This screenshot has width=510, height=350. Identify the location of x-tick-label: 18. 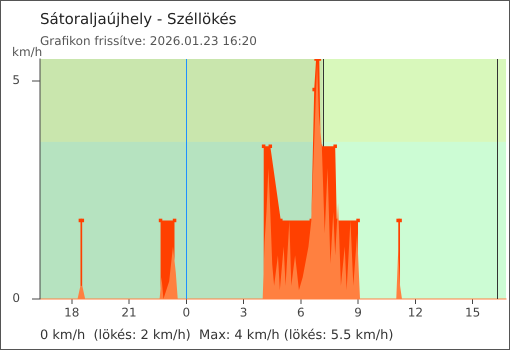
(72, 312).